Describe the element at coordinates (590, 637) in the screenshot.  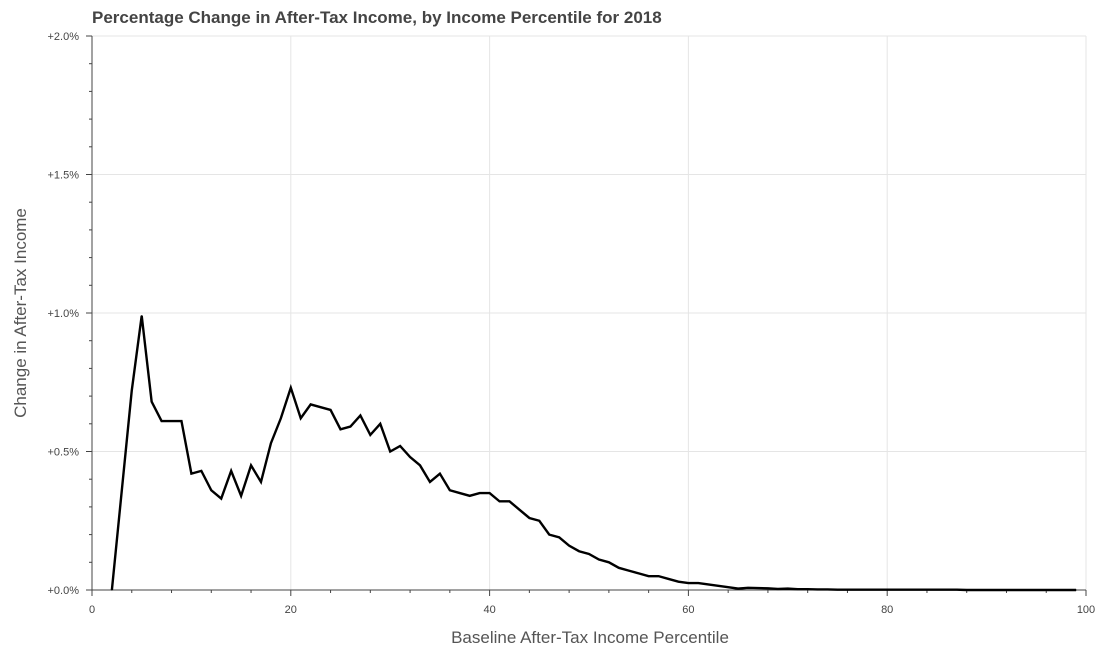
I see `x-axis-label: Baseline After-Tax Income Percentile` at that location.